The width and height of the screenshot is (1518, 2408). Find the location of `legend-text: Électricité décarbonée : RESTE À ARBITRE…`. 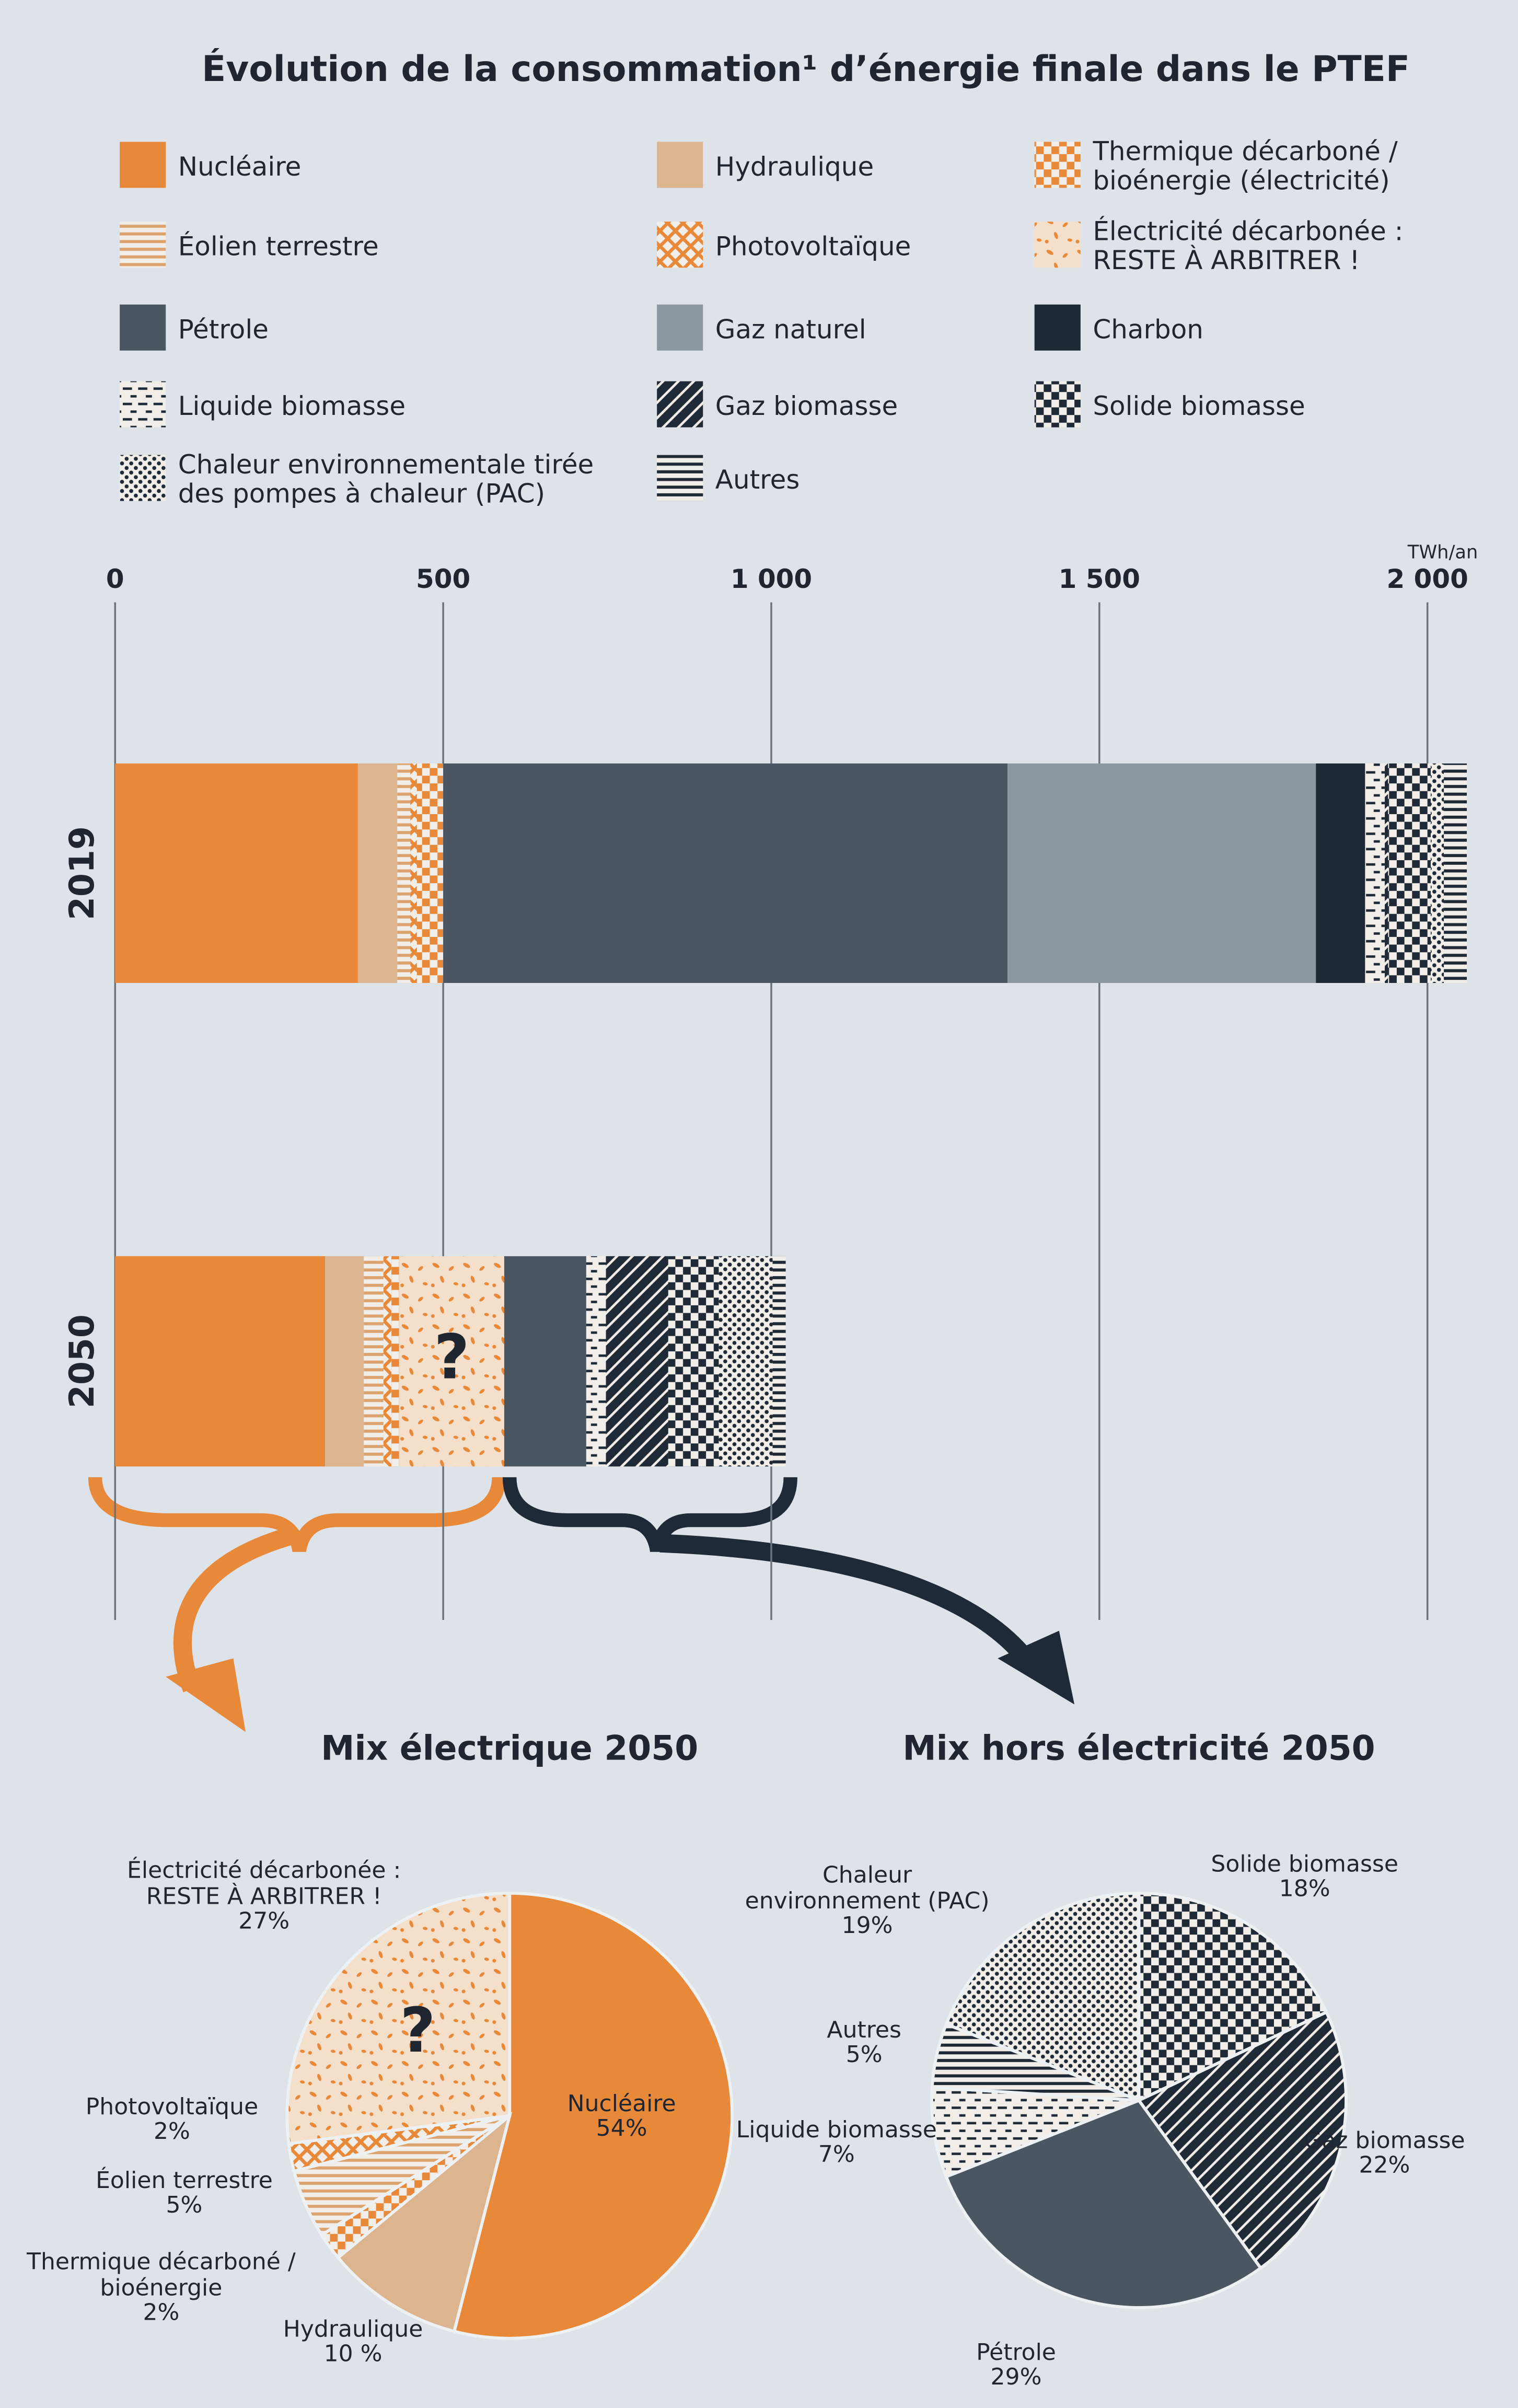

legend-text: Électricité décarbonée : RESTE À ARBITRE… is located at coordinates (1248, 247).